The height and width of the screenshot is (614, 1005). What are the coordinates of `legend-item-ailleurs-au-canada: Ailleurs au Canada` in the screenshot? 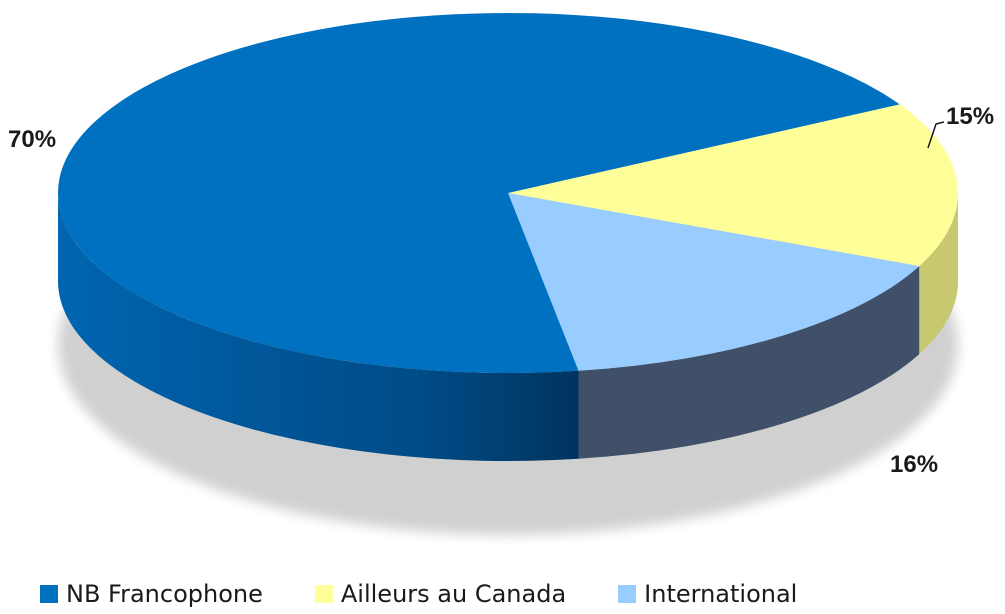 It's located at (440, 594).